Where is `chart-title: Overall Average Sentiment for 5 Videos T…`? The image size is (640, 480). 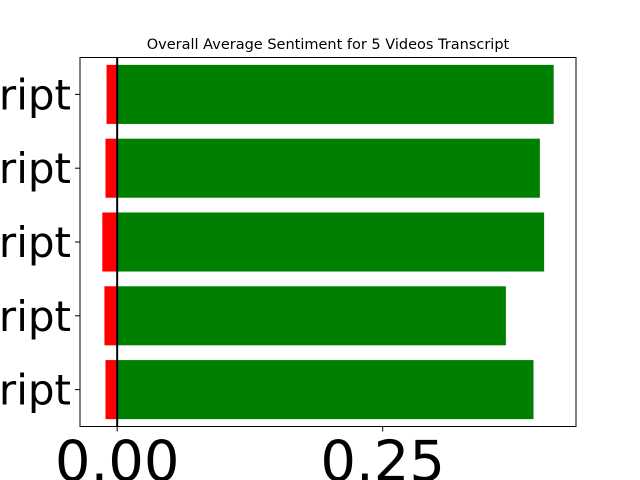
chart-title: Overall Average Sentiment for 5 Videos T… is located at coordinates (328, 45).